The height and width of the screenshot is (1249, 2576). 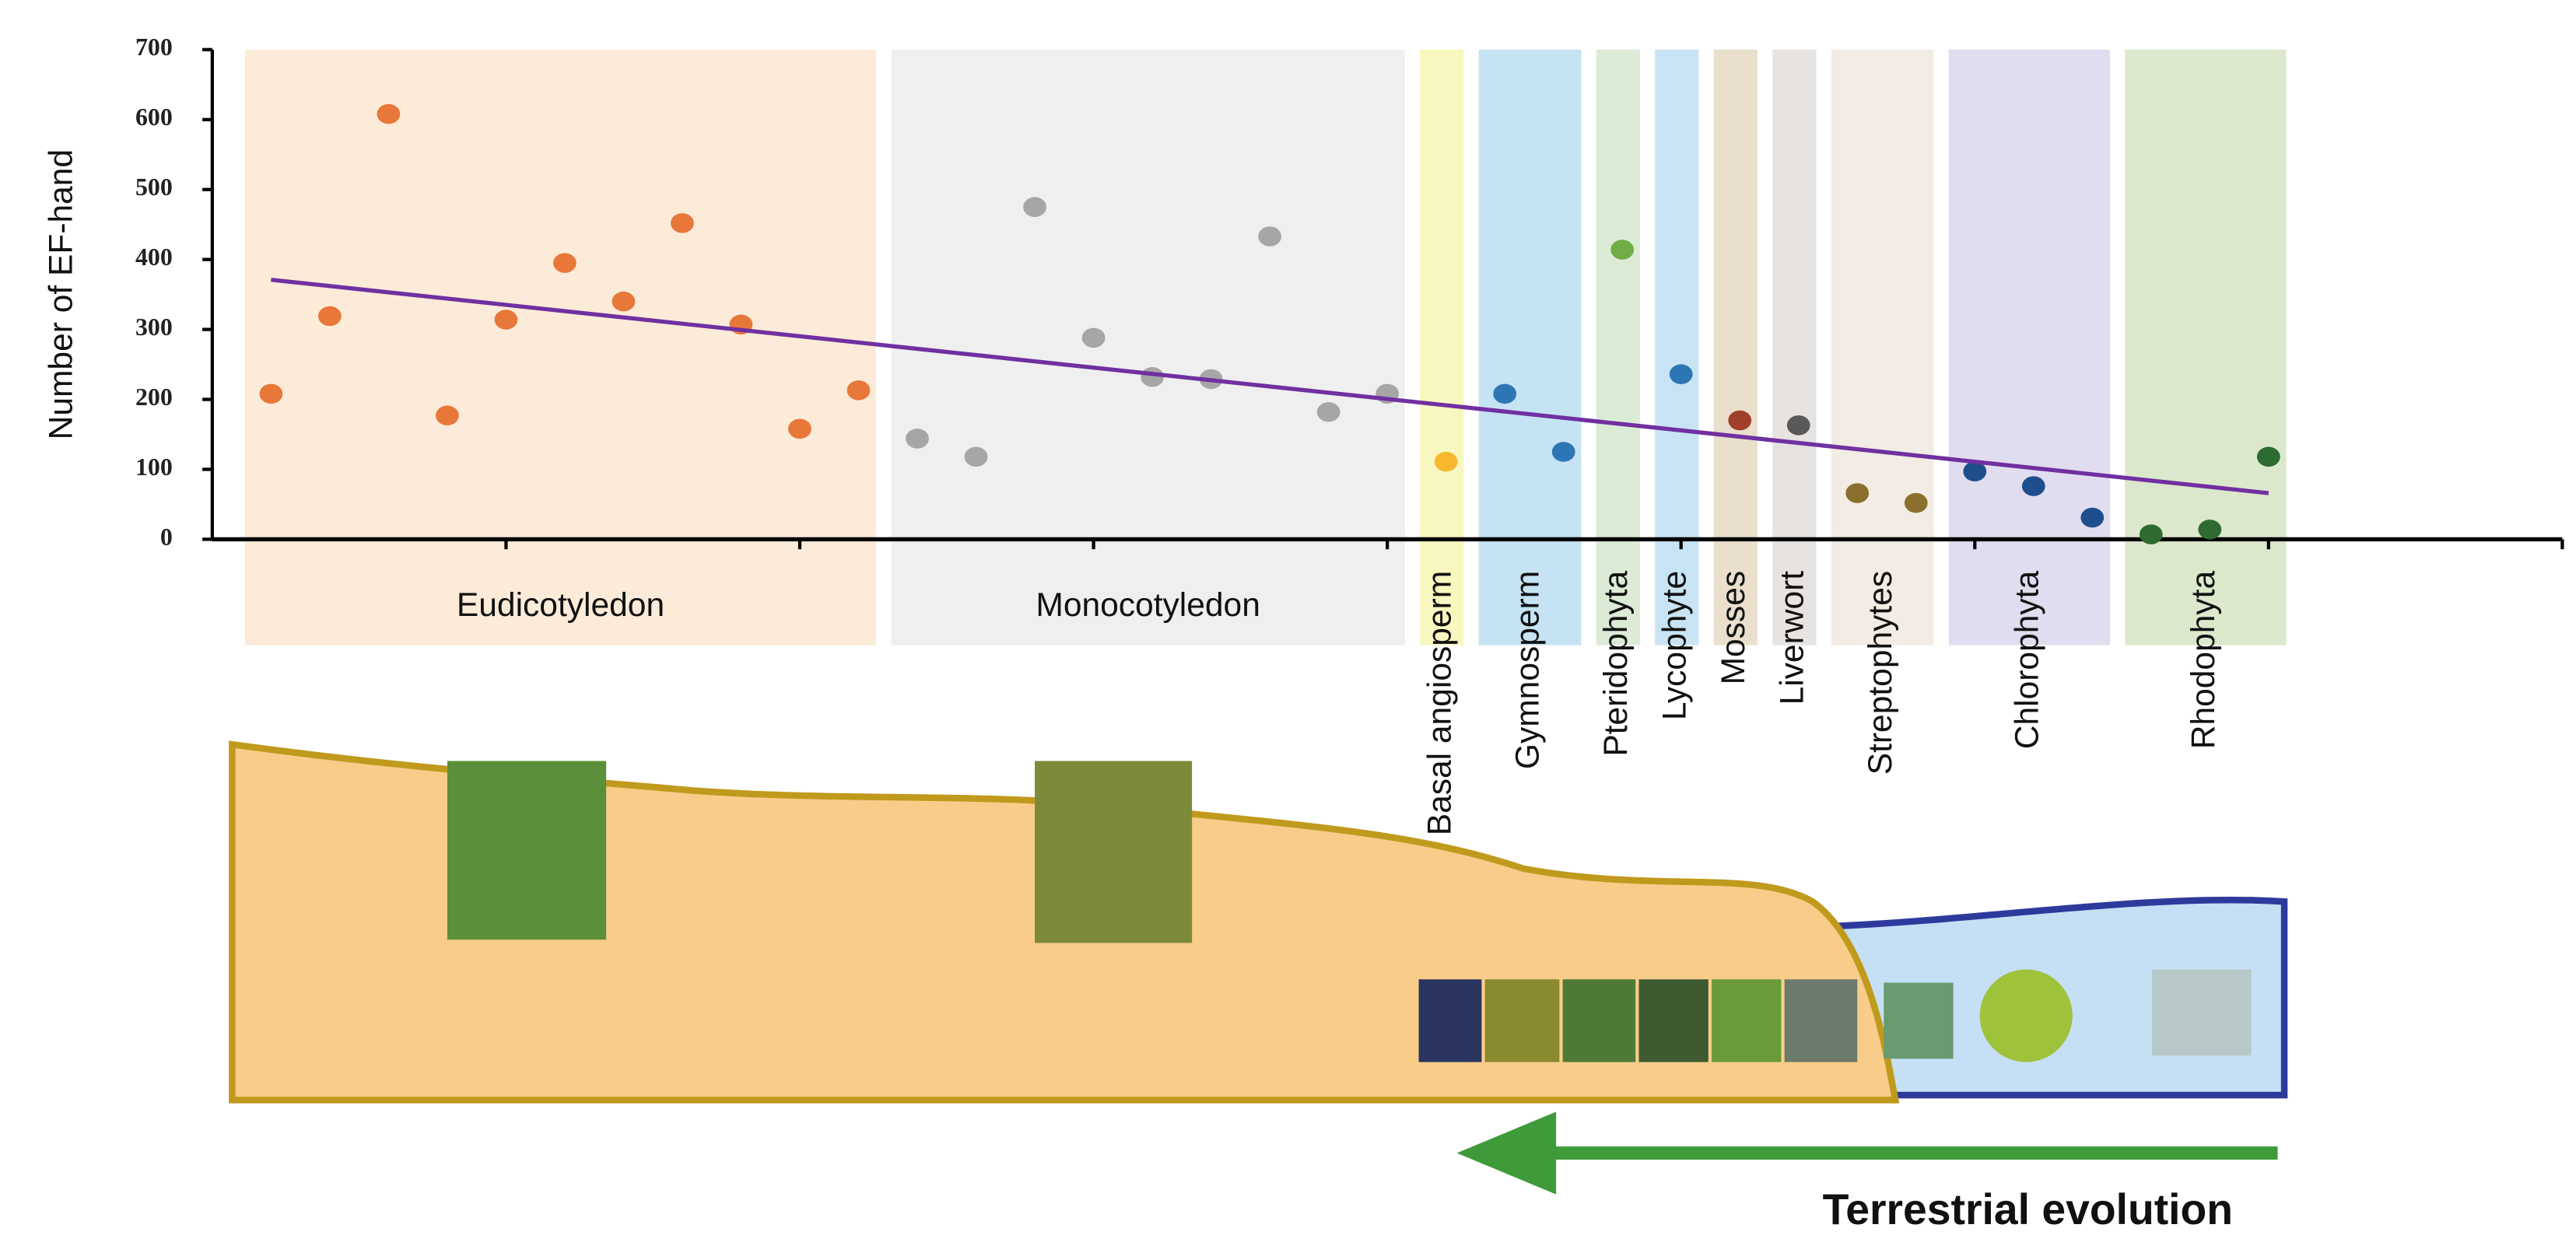 What do you see at coordinates (2028, 661) in the screenshot?
I see `group-label: Chlorophyta` at bounding box center [2028, 661].